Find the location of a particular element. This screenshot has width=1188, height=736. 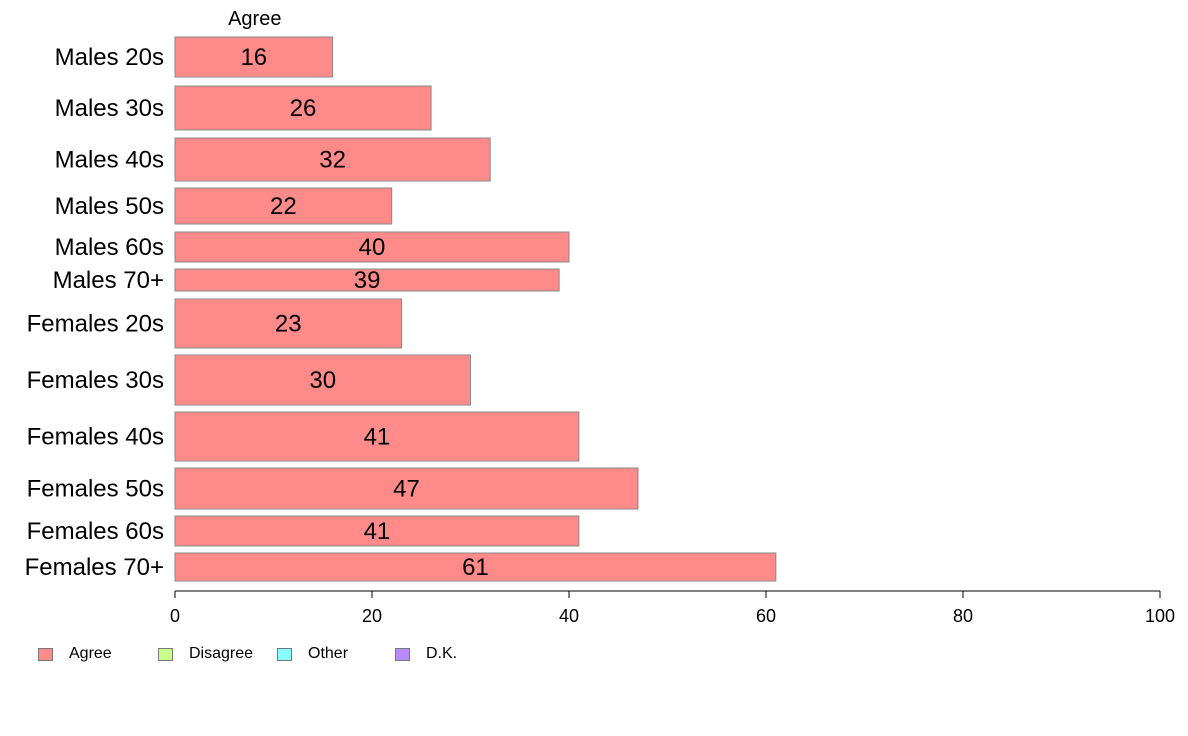

category-label-females-60s: Females 60s is located at coordinates (95, 531).